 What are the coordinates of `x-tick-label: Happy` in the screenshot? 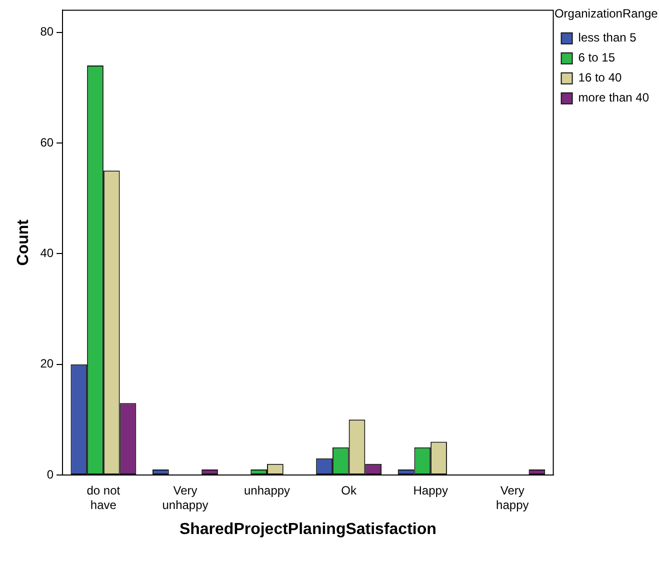 It's located at (430, 491).